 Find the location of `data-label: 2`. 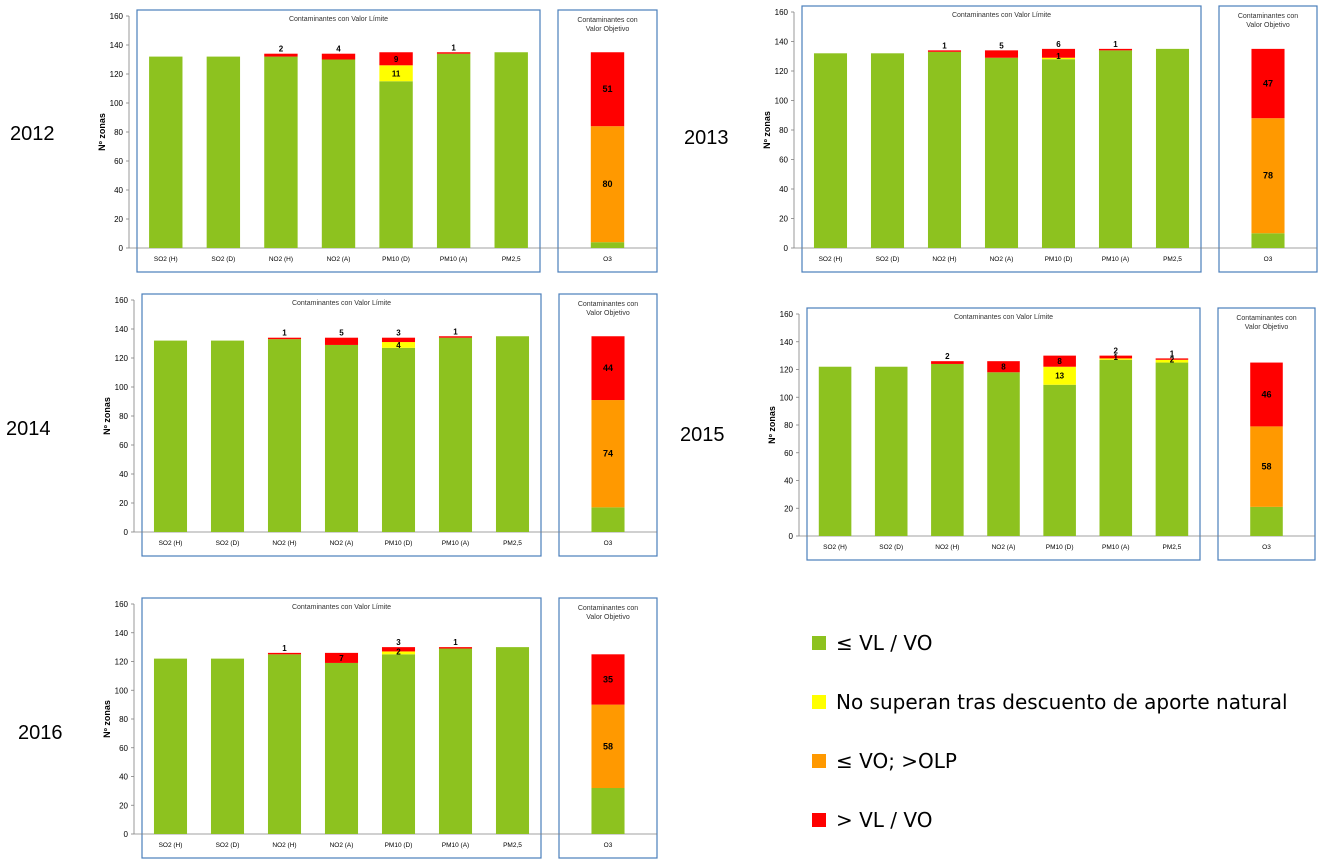

data-label: 2 is located at coordinates (1116, 351).